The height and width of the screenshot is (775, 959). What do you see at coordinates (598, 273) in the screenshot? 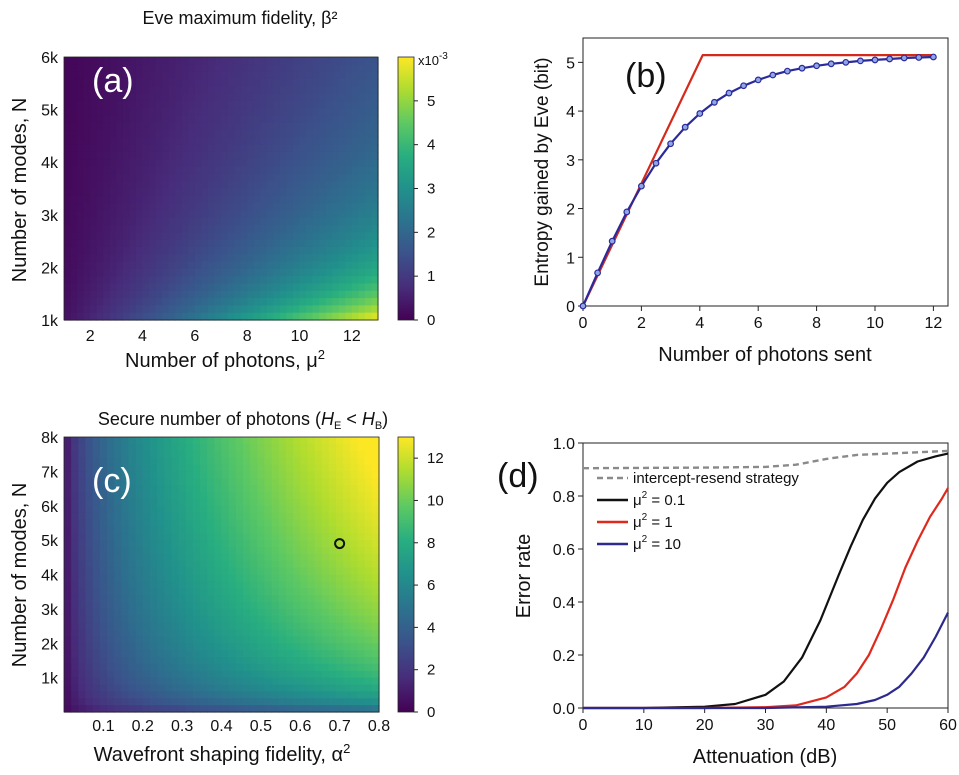
I see `series-marker` at bounding box center [598, 273].